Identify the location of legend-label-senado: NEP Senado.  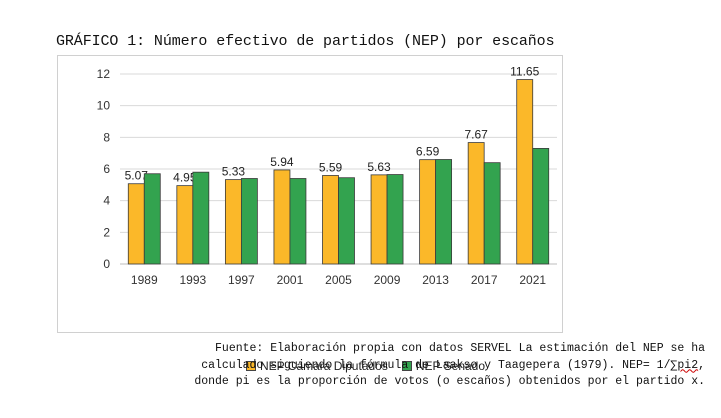
(450, 366).